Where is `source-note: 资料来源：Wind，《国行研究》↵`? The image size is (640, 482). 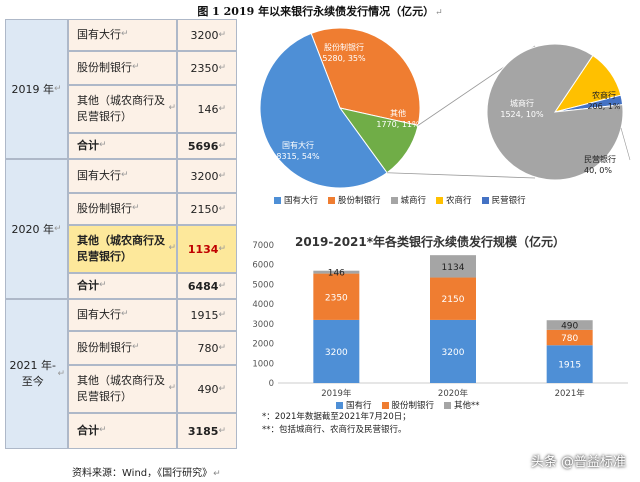 source-note: 资料来源：Wind，《国行研究》↵ is located at coordinates (146, 473).